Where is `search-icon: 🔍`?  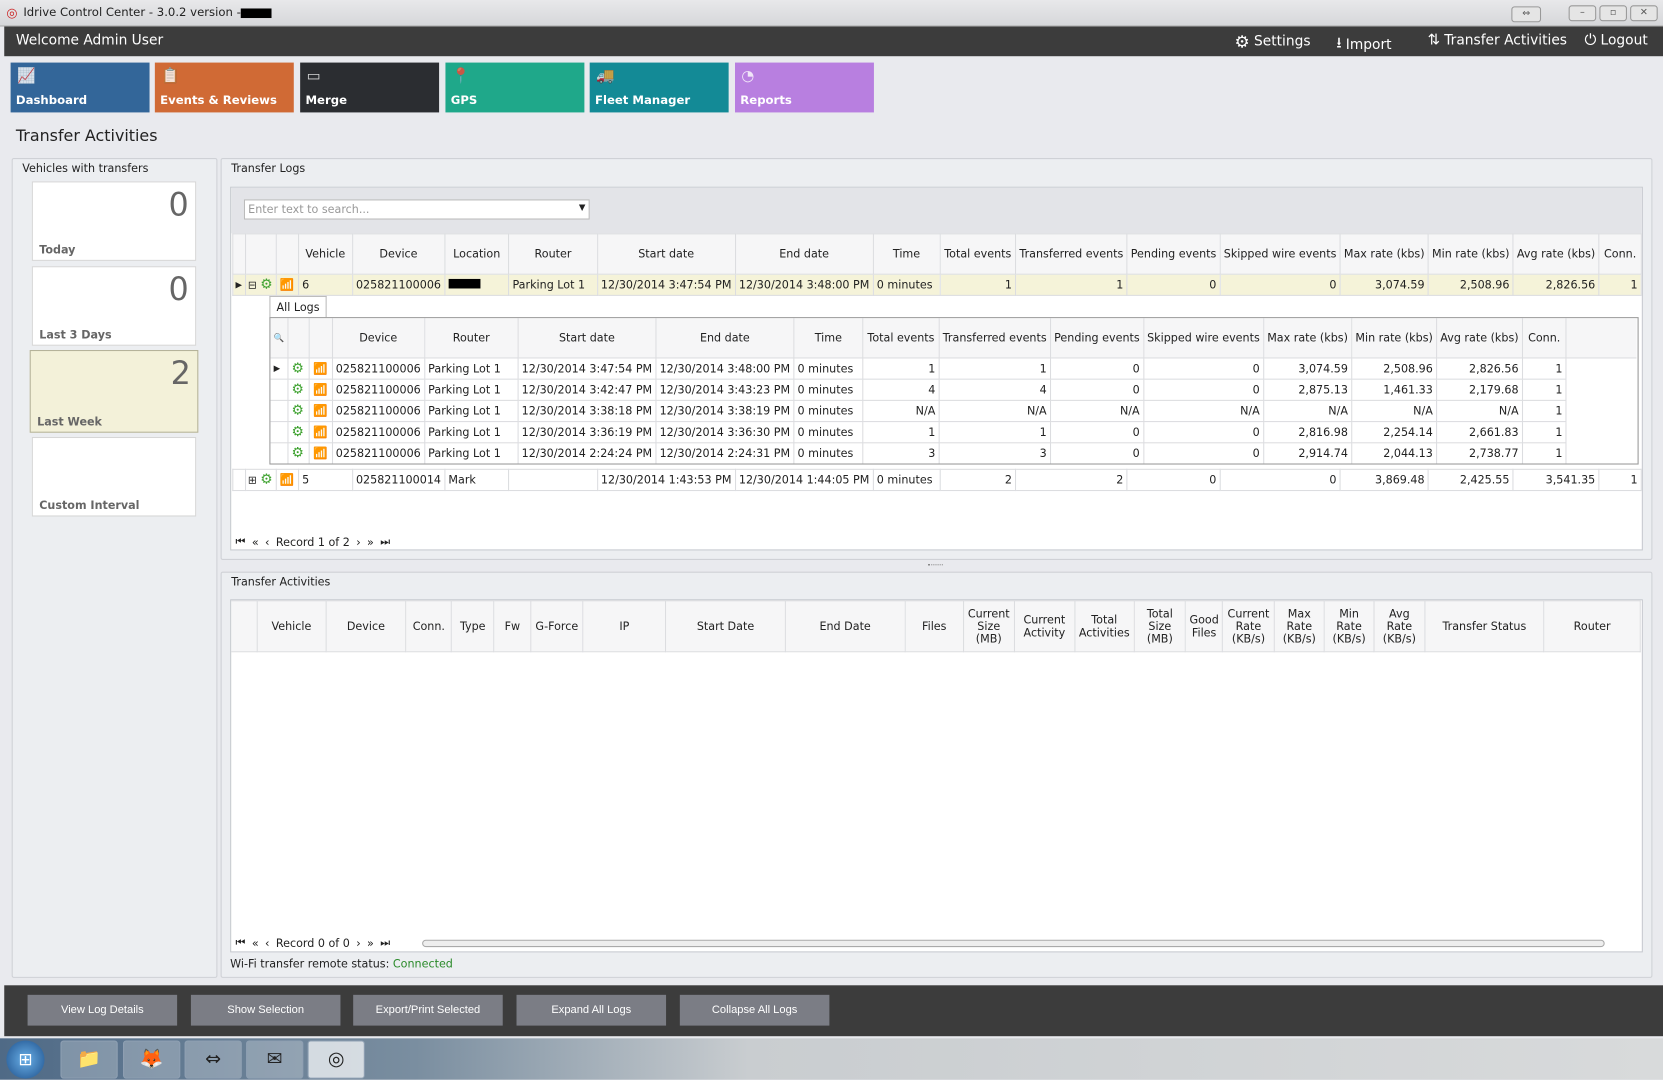 search-icon: 🔍 is located at coordinates (279, 338).